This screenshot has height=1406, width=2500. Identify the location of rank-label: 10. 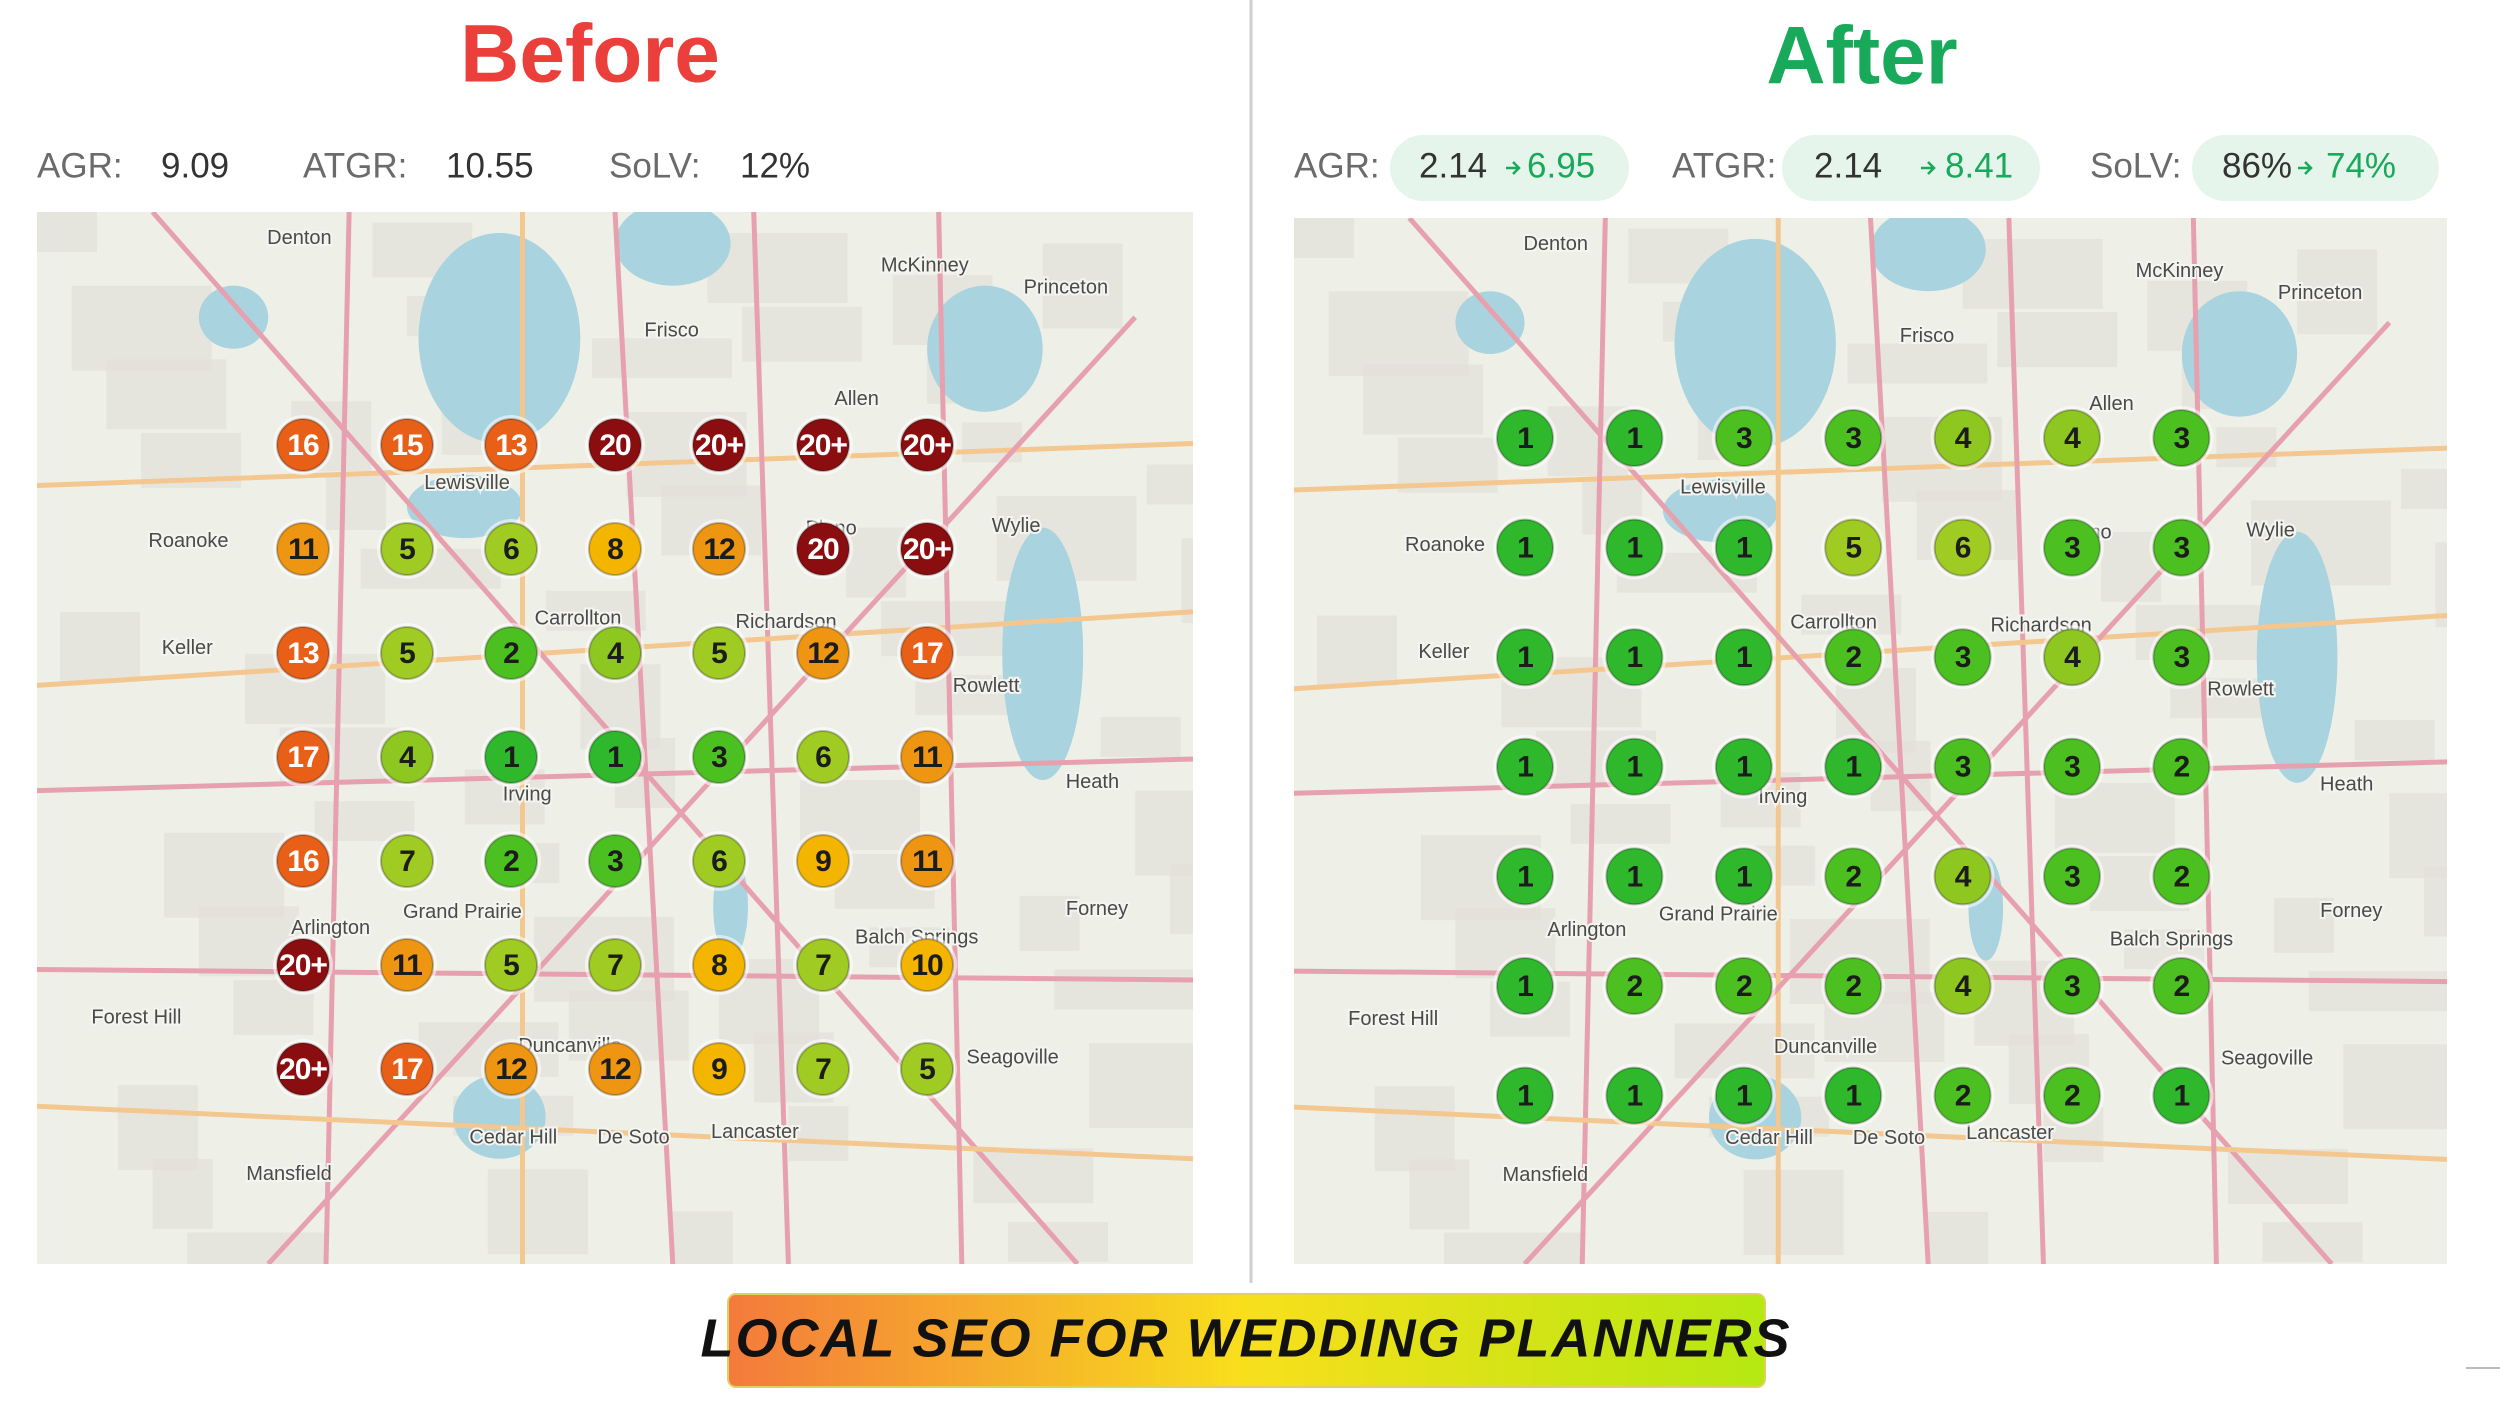
(927, 965).